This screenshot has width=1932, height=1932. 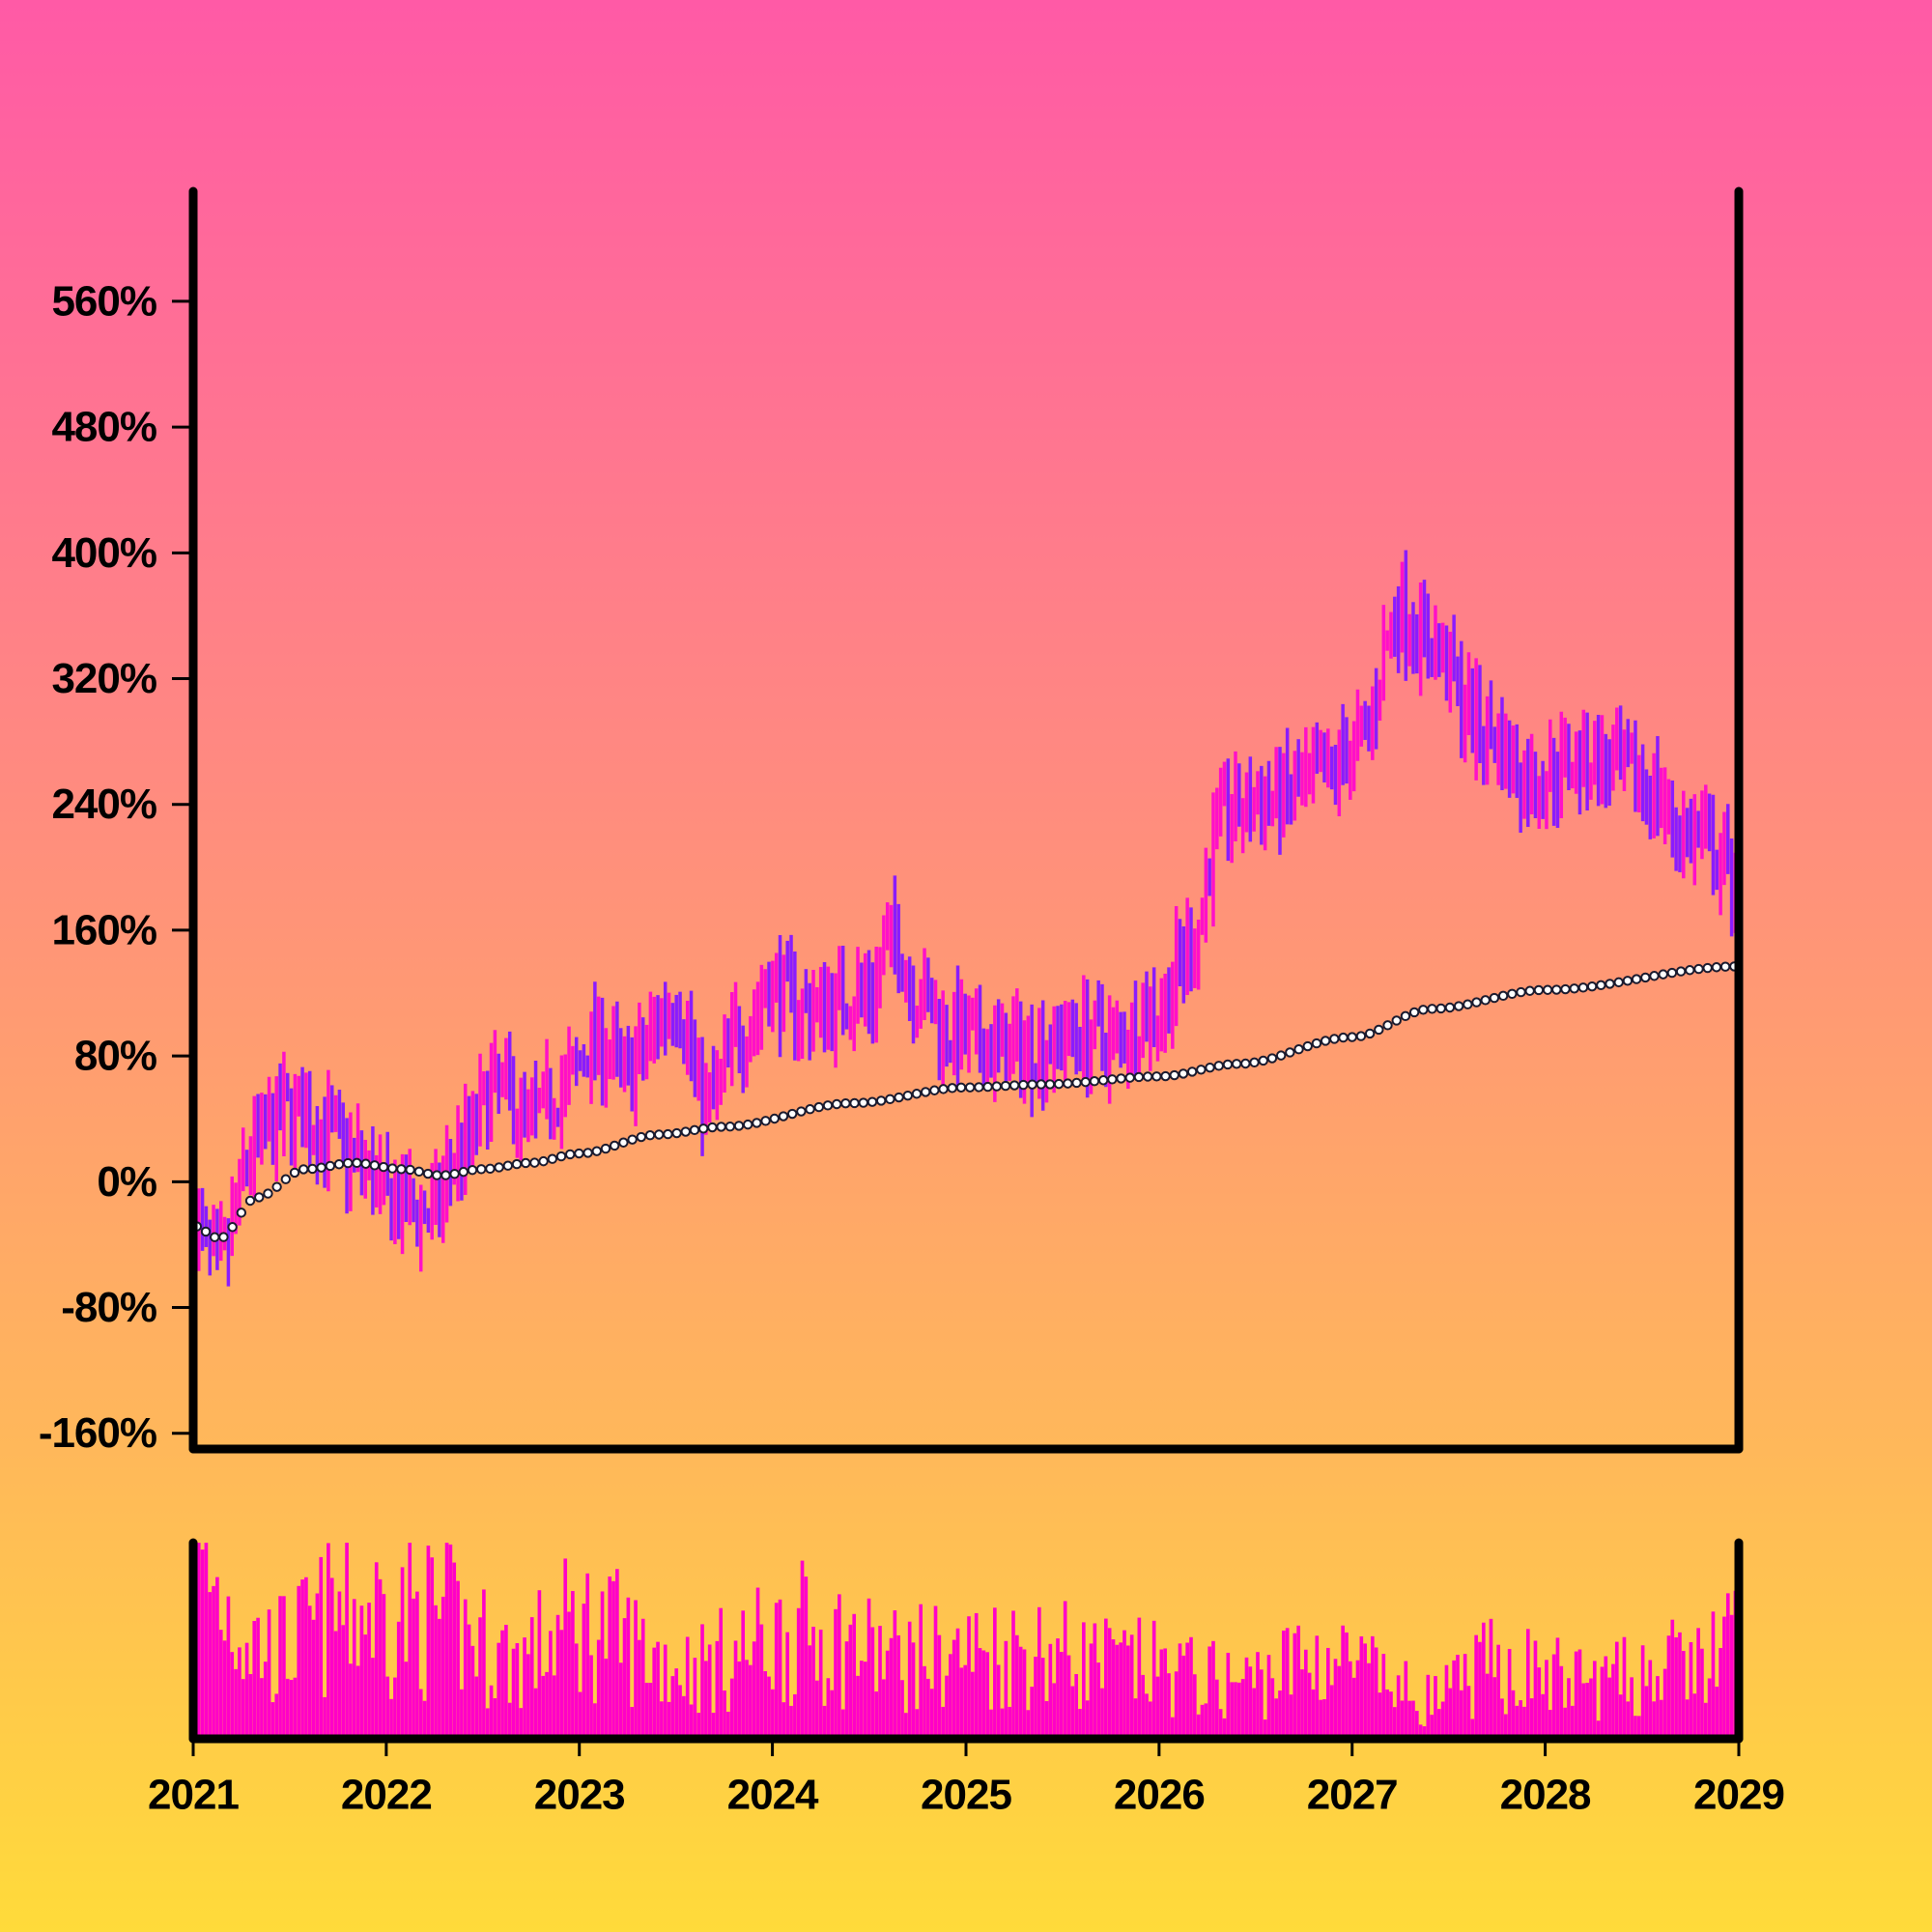 What do you see at coordinates (103, 678) in the screenshot?
I see `y-tick-label: 320%` at bounding box center [103, 678].